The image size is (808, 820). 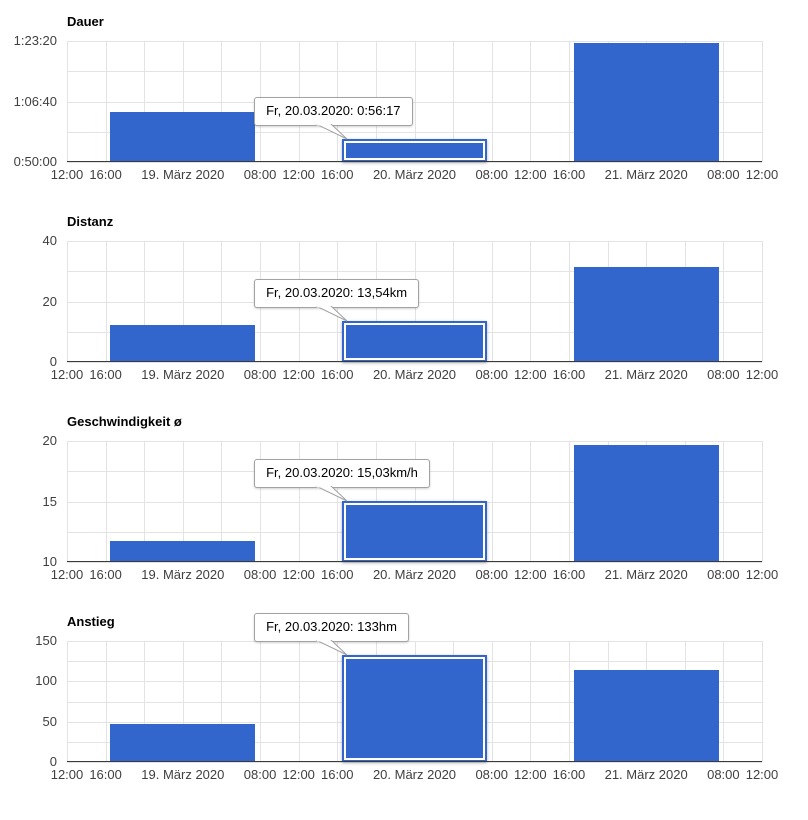 I want to click on tooltip-text: Fr, 20.03.2020: 133hm, so click(x=331, y=626).